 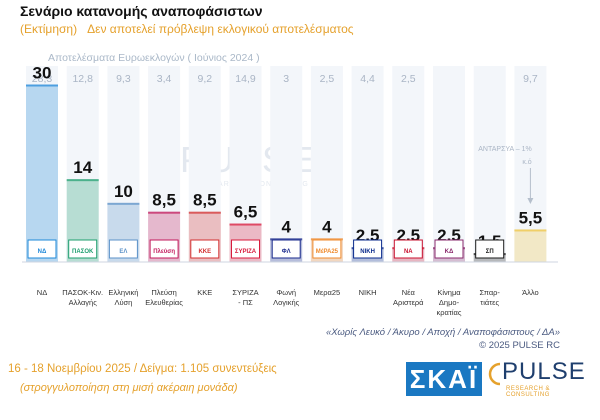 I want to click on bar-value-label: 6,5, so click(x=246, y=212).